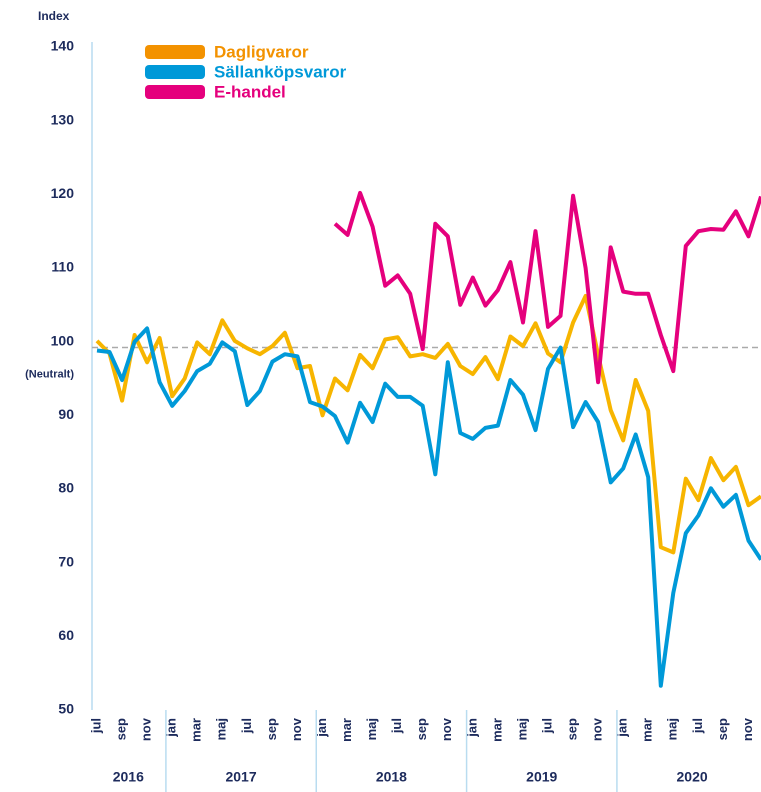  Describe the element at coordinates (66, 709) in the screenshot. I see `y-tick-label: 50` at that location.